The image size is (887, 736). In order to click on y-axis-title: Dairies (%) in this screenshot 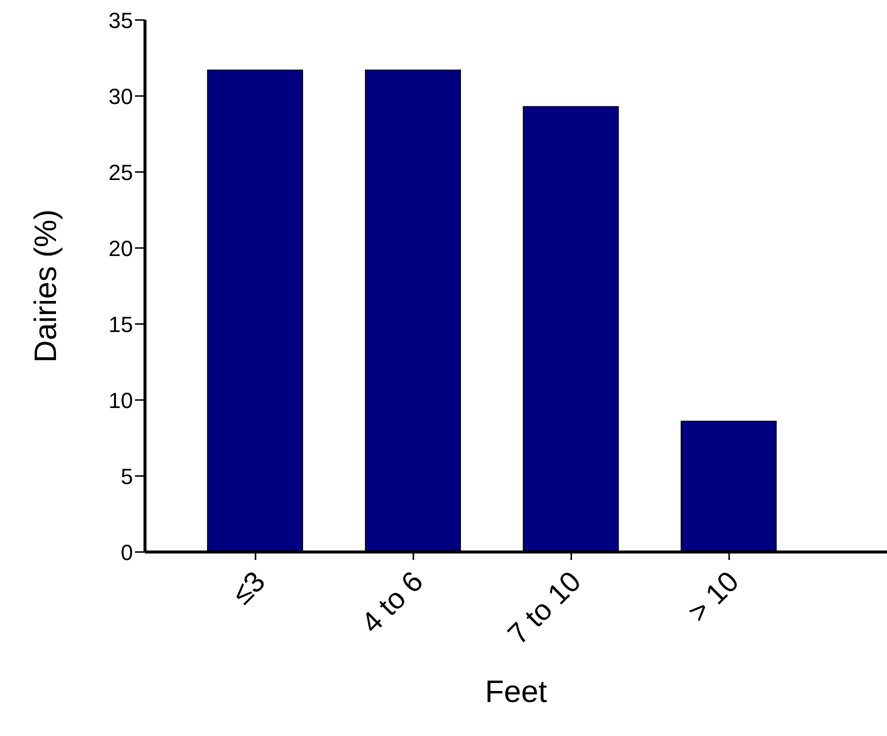, I will do `click(46, 286)`.